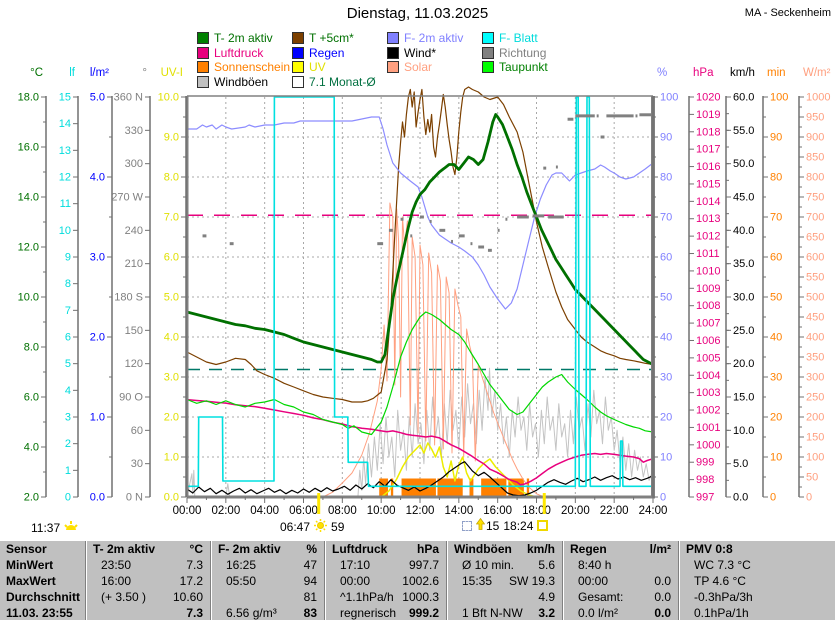 The width and height of the screenshot is (835, 620). I want to click on axis-tick-label: 50.0, so click(743, 164).